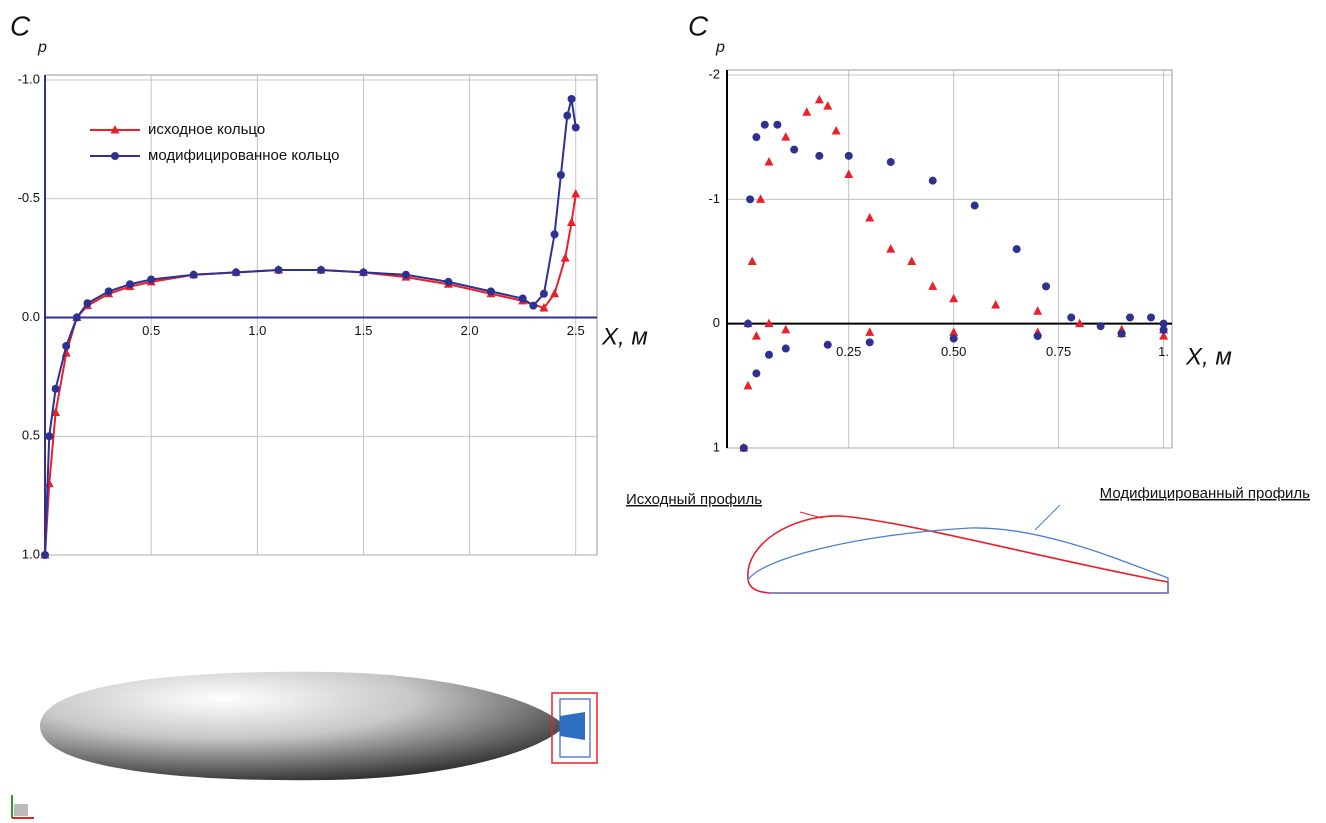  I want to click on profile-label: Исходный профиль, so click(694, 499).